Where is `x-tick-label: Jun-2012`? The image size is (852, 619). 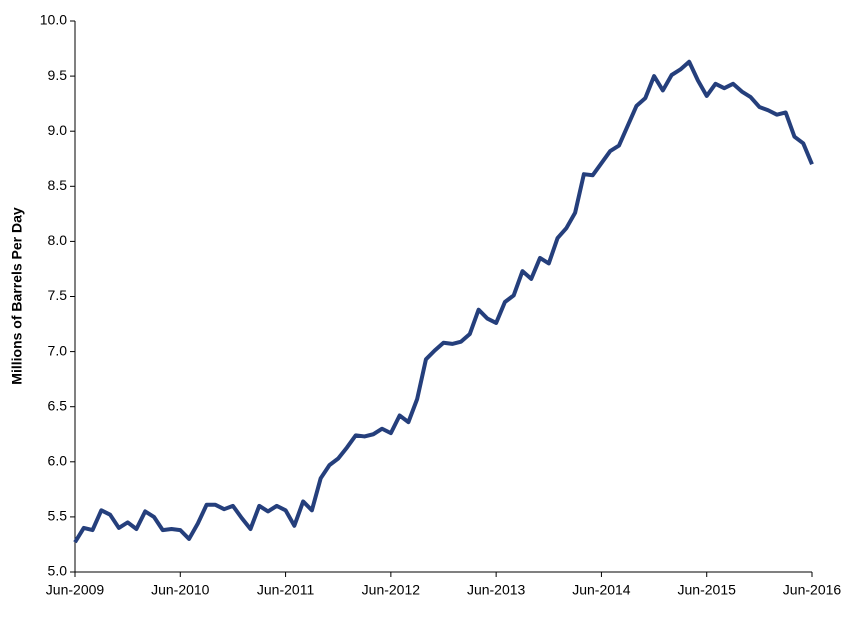
x-tick-label: Jun-2012 is located at coordinates (391, 590).